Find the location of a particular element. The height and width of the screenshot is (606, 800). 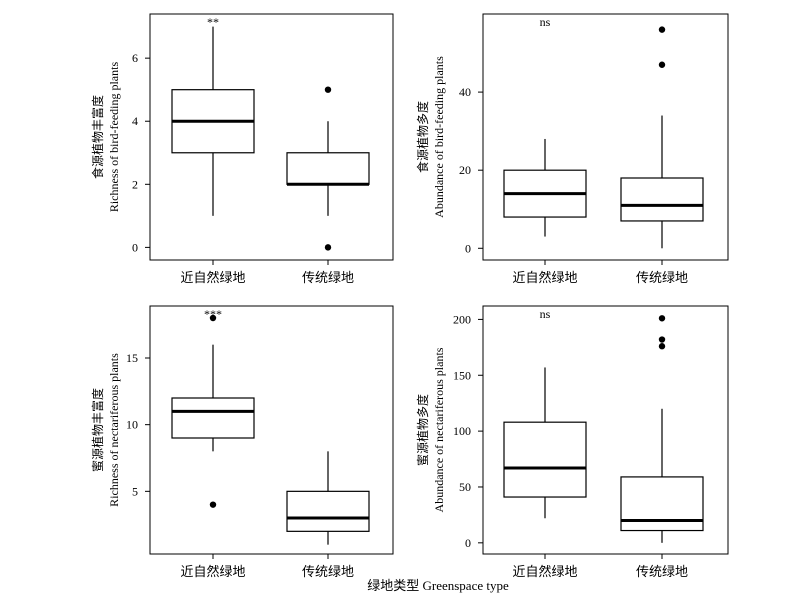

y-tick-label: 6 is located at coordinates (135, 58).